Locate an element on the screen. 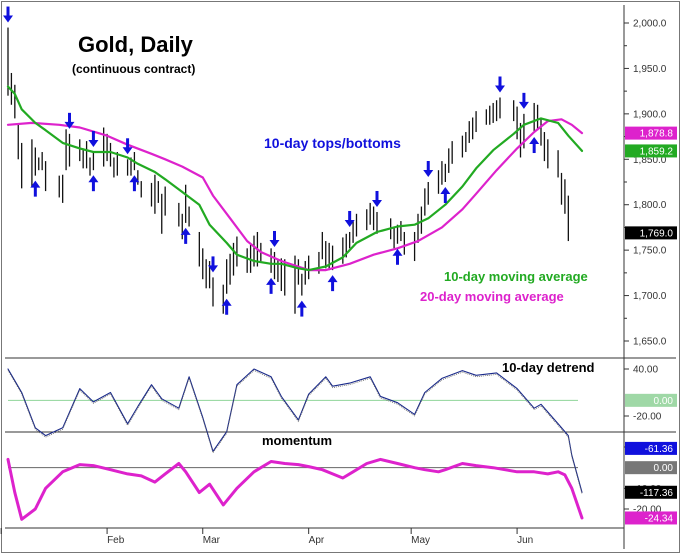  x-tick-label: Apr is located at coordinates (317, 540).